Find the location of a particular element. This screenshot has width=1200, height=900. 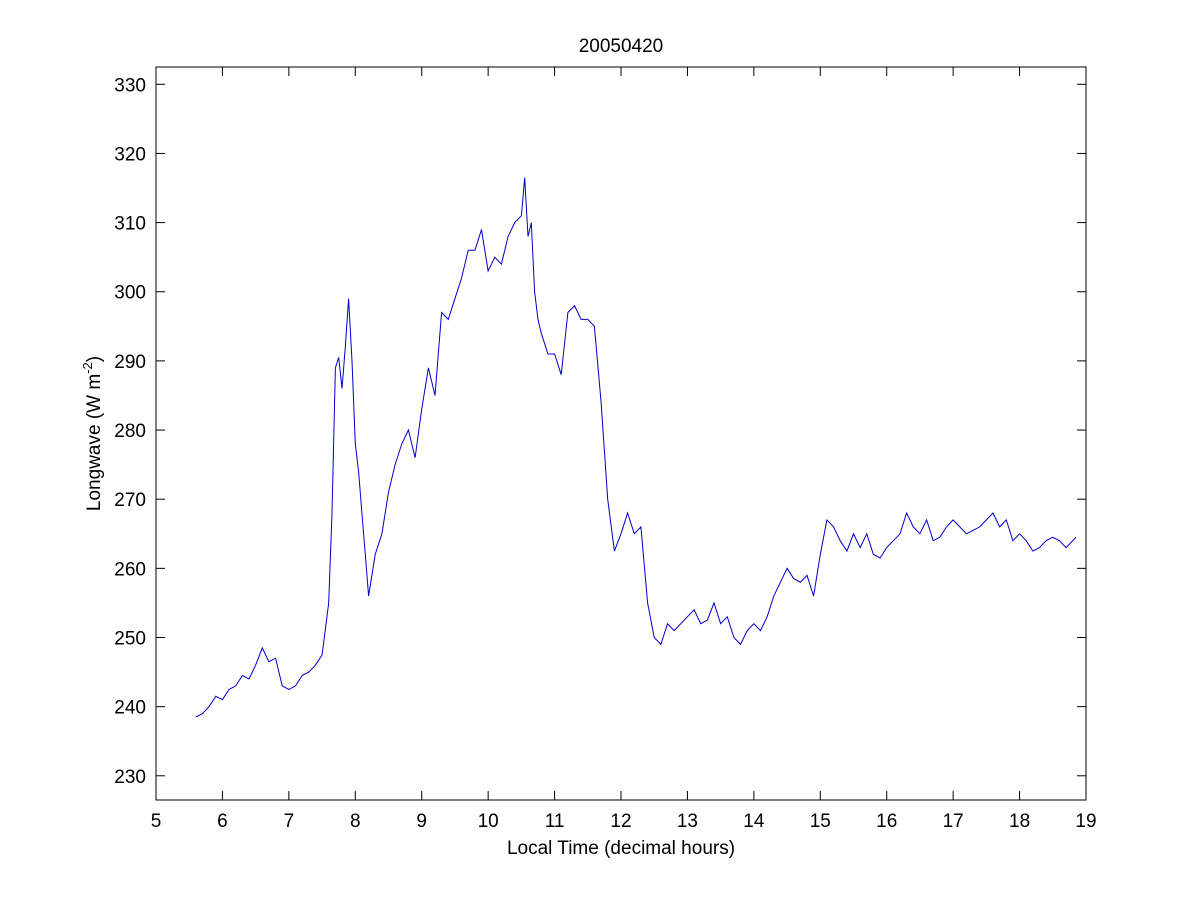

x-tick-label: 14 is located at coordinates (754, 821).